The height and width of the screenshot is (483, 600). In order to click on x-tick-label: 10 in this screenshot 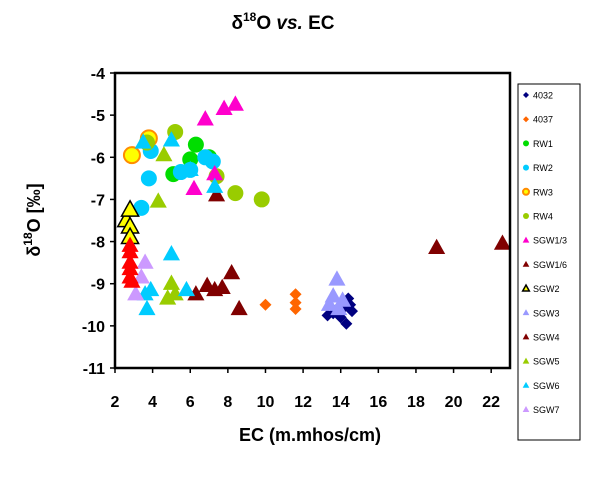, I will do `click(266, 402)`.